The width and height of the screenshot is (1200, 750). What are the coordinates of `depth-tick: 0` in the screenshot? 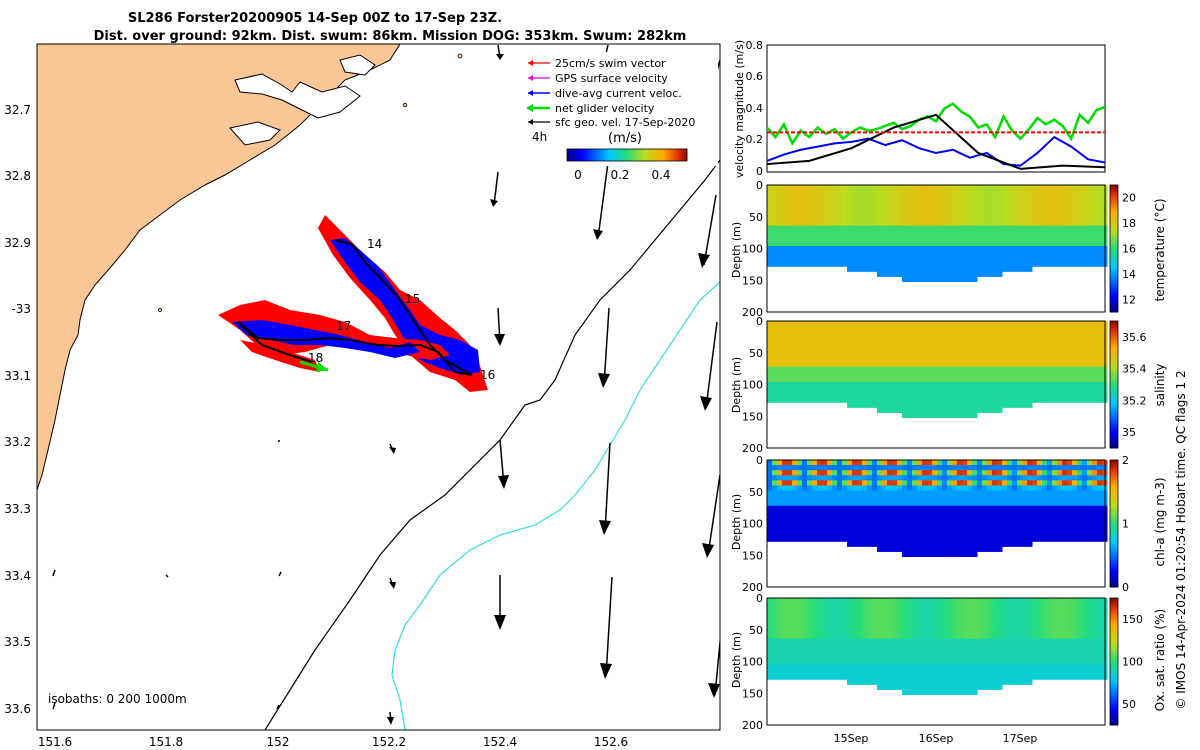 It's located at (759, 321).